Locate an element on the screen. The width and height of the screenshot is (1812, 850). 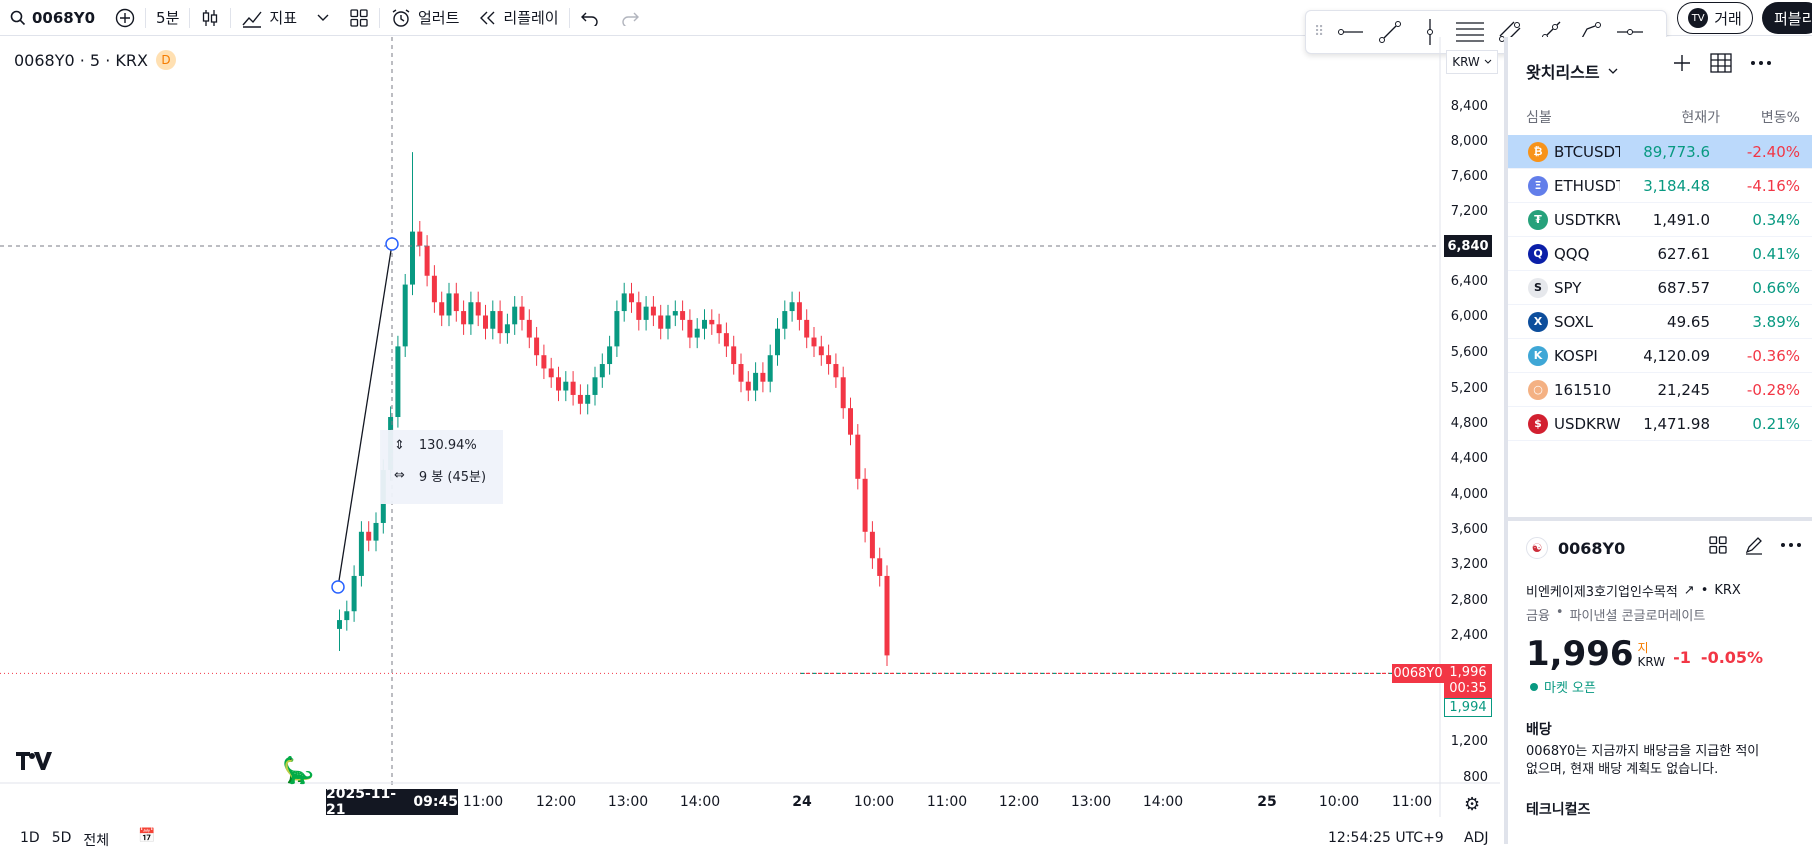
external-link-icon: ↗ is located at coordinates (1689, 590).